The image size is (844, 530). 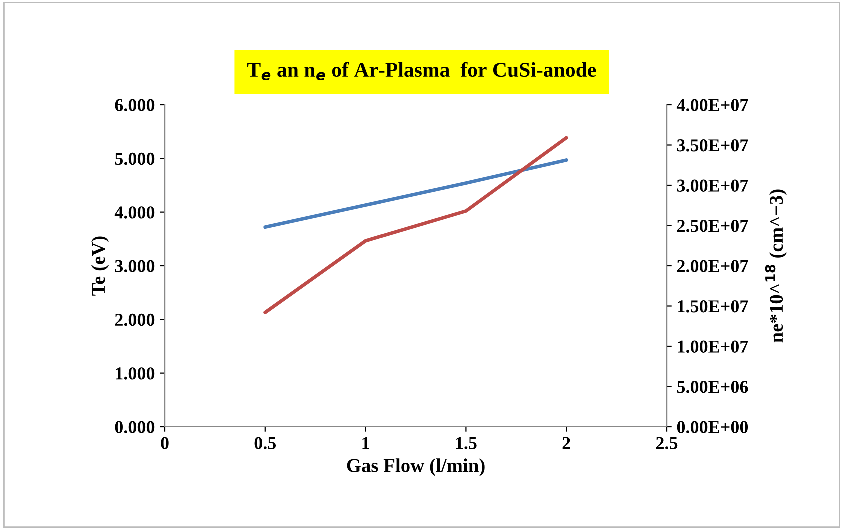 What do you see at coordinates (422, 71) in the screenshot?
I see `chart-title: T$_{e}$ an n$_{e}$ of Ar-Plasma for CuSi-anode` at bounding box center [422, 71].